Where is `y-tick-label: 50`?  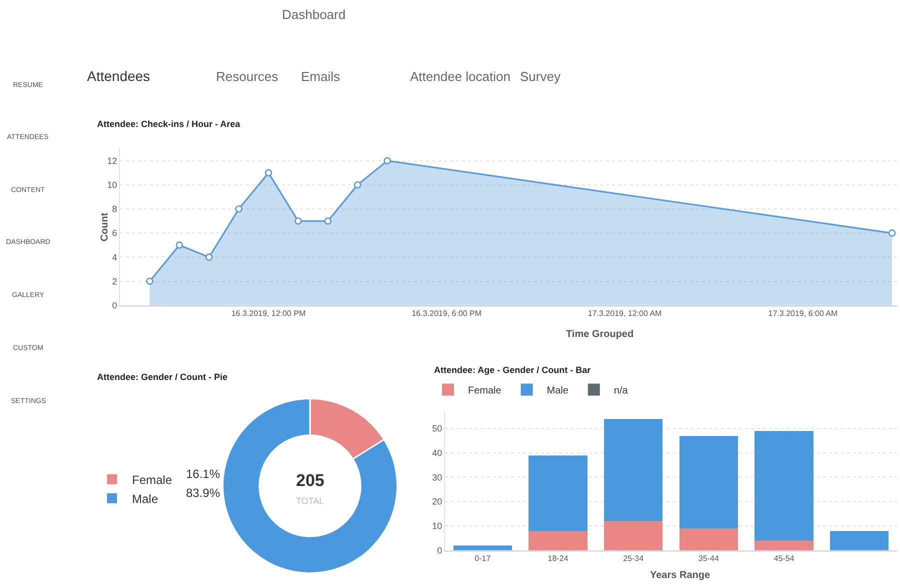 y-tick-label: 50 is located at coordinates (437, 429).